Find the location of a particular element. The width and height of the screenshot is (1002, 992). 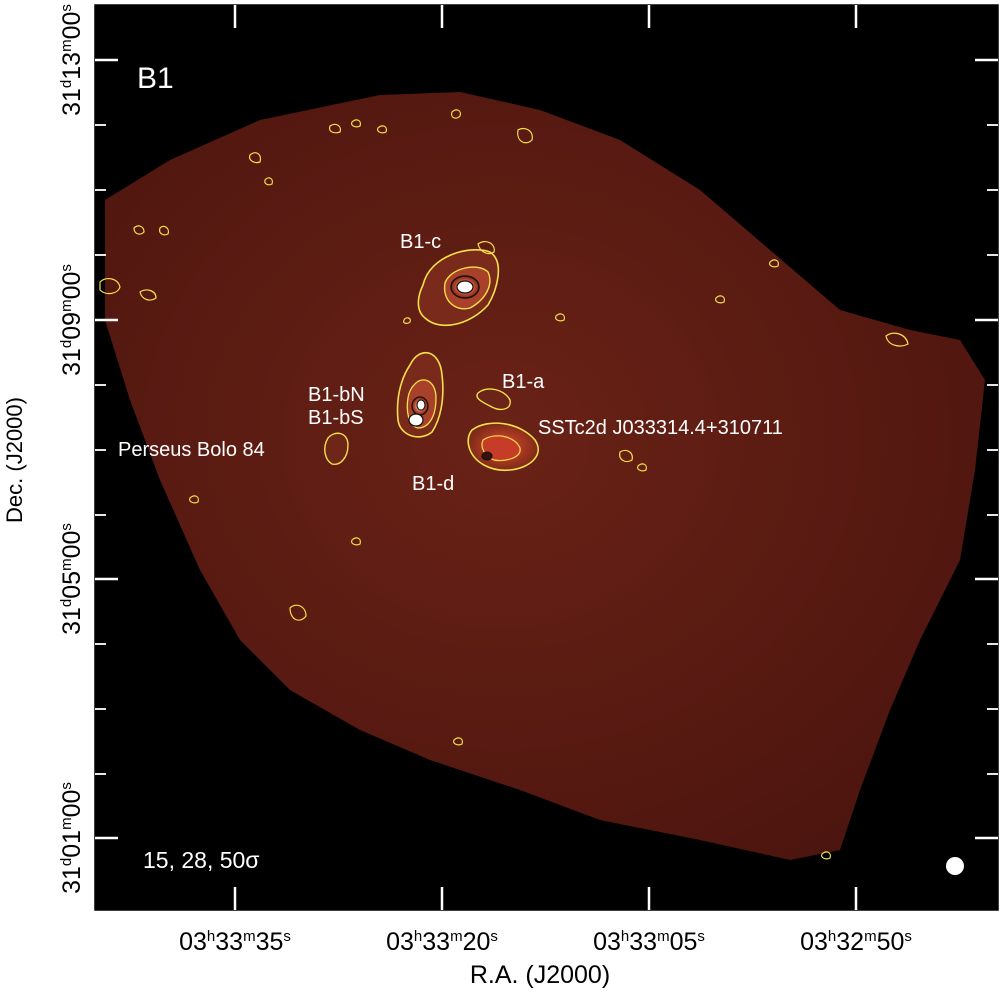

x-tick-label: 03h32m50s is located at coordinates (856, 942).